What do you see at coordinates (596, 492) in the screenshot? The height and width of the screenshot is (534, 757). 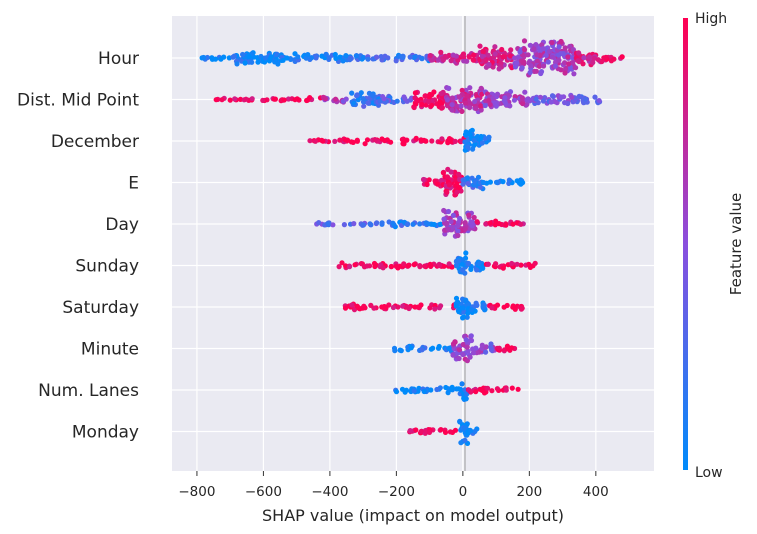 I see `x-tick-label: 400` at bounding box center [596, 492].